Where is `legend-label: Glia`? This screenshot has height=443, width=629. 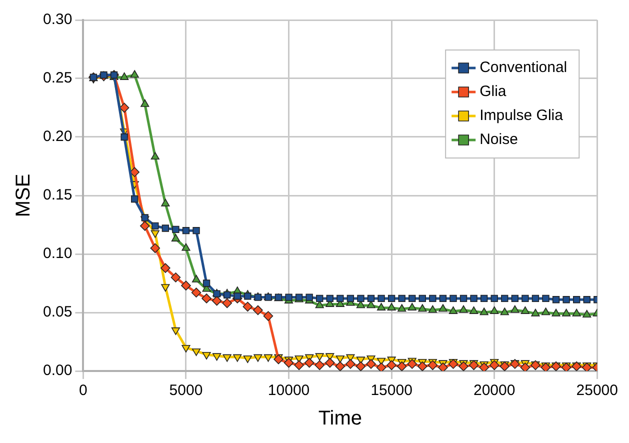 legend-label: Glia is located at coordinates (493, 91).